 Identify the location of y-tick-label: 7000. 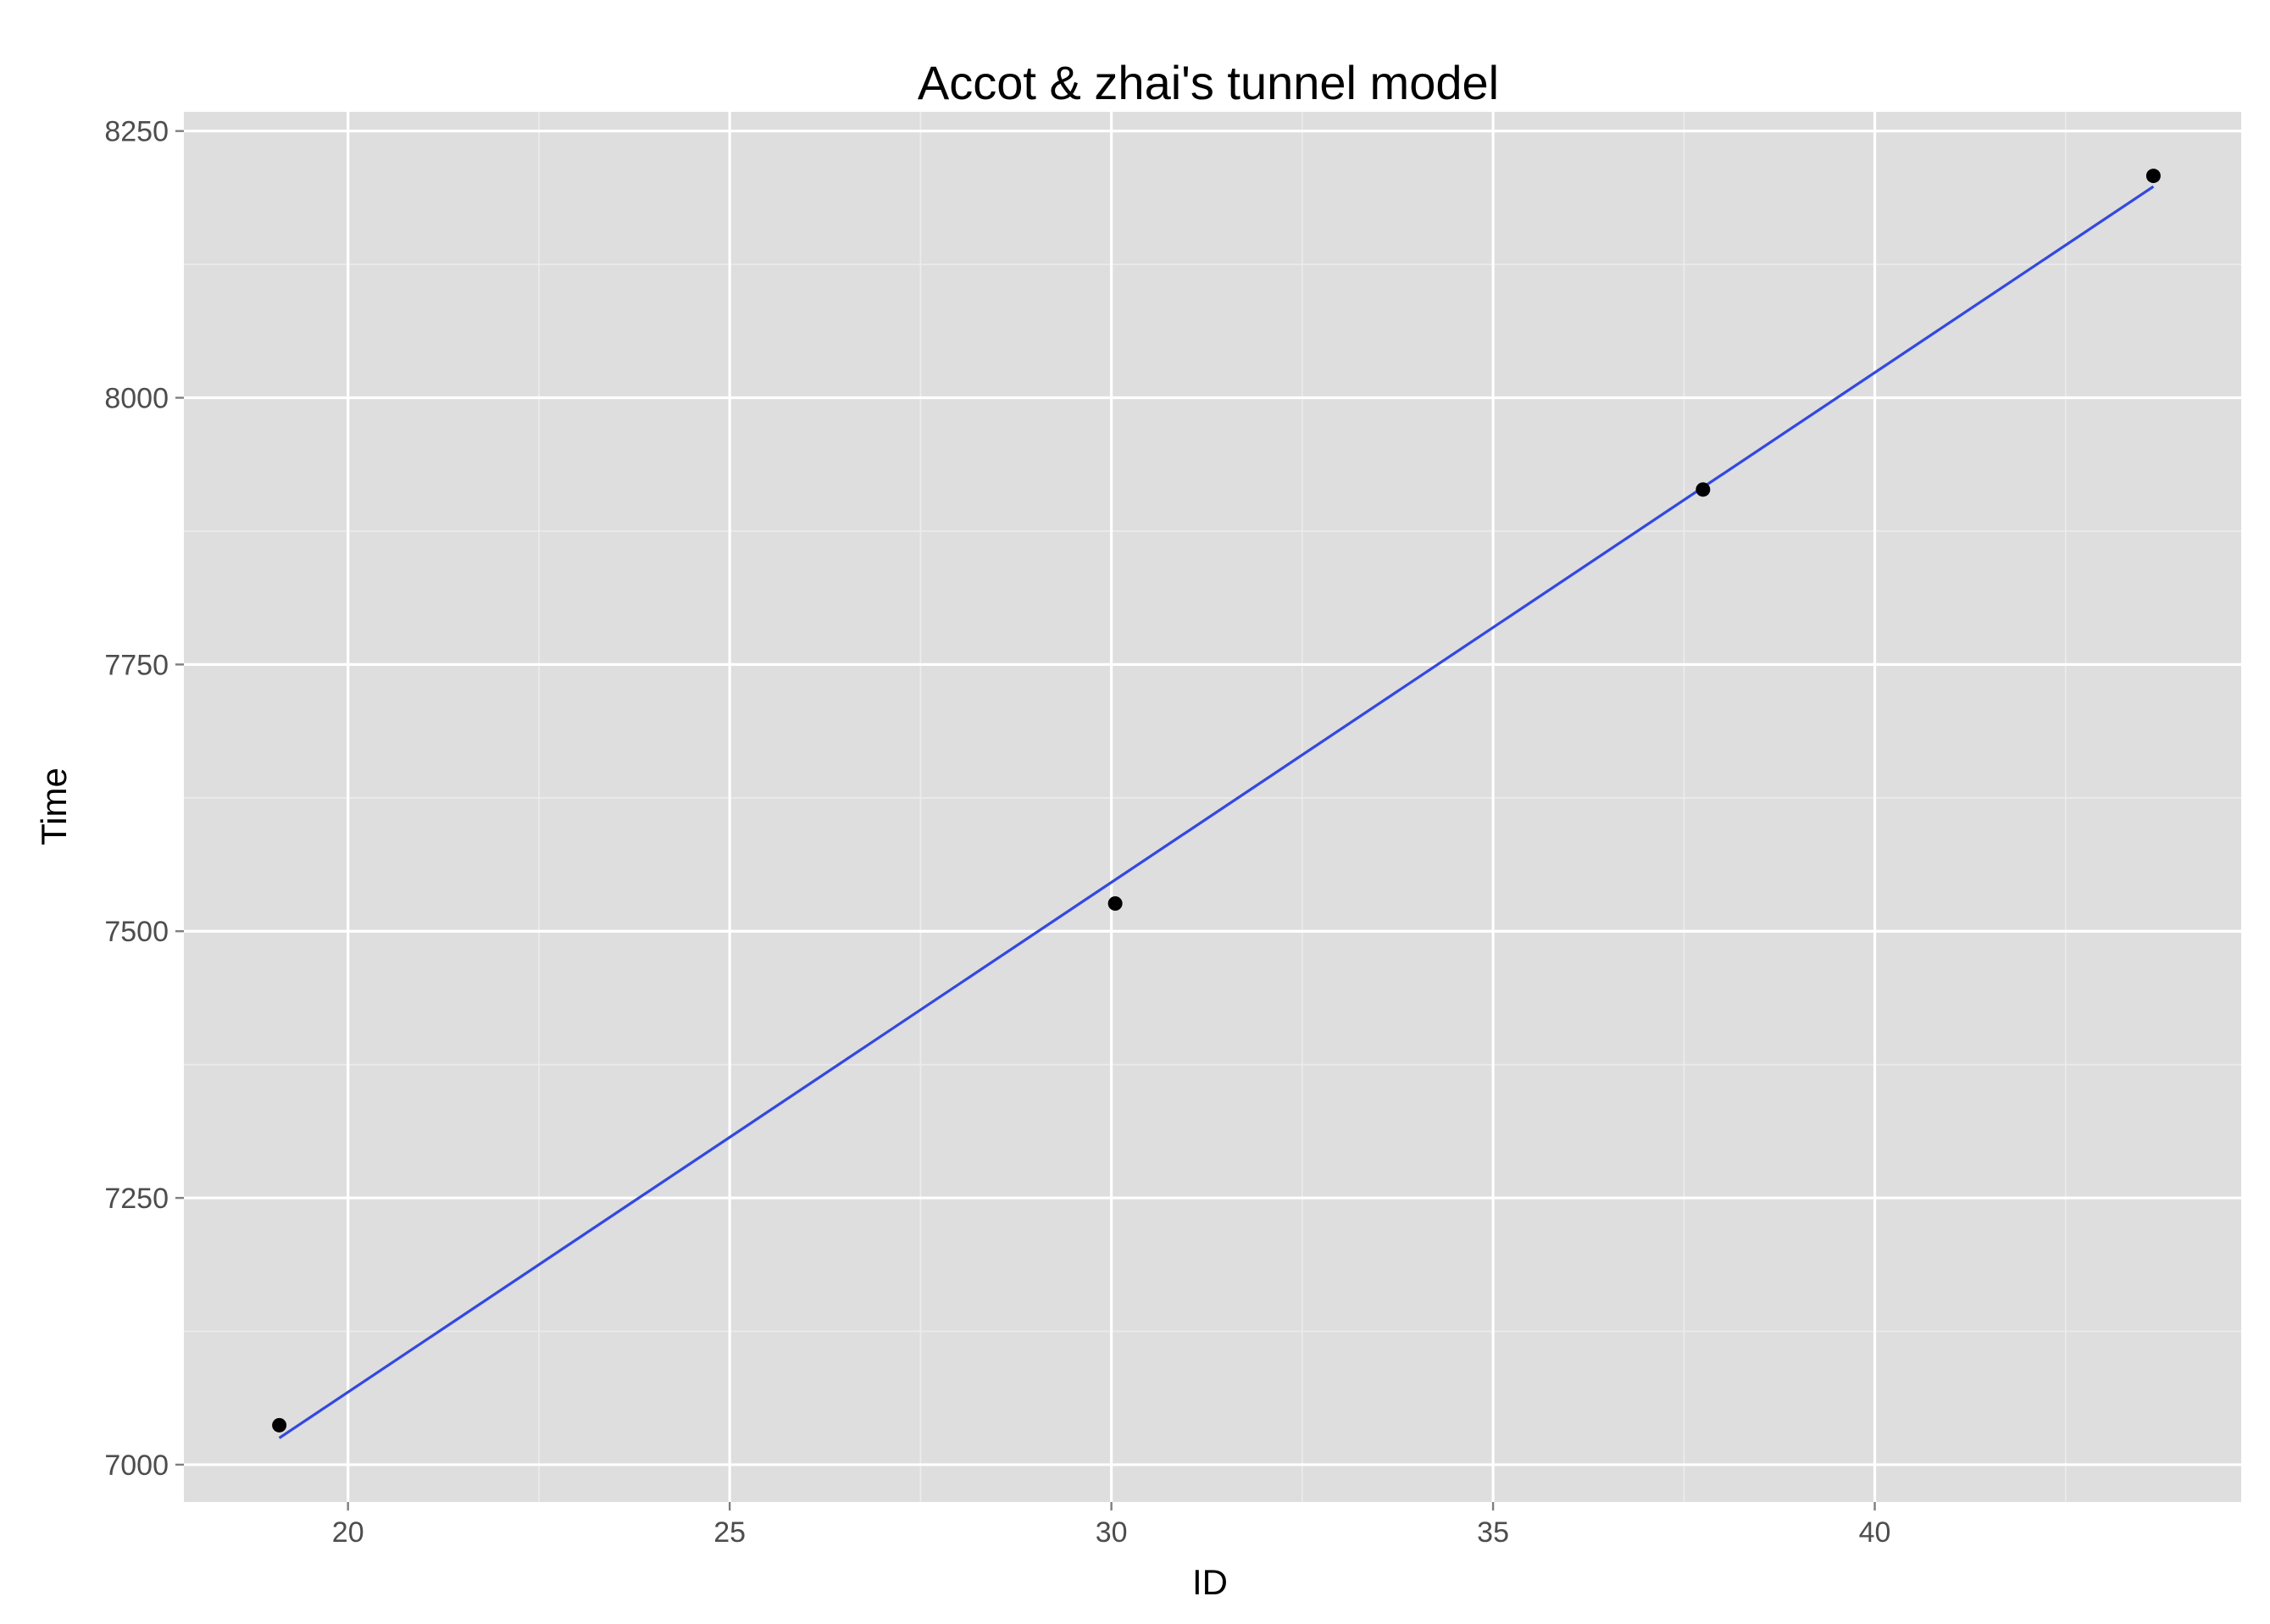
(136, 1466).